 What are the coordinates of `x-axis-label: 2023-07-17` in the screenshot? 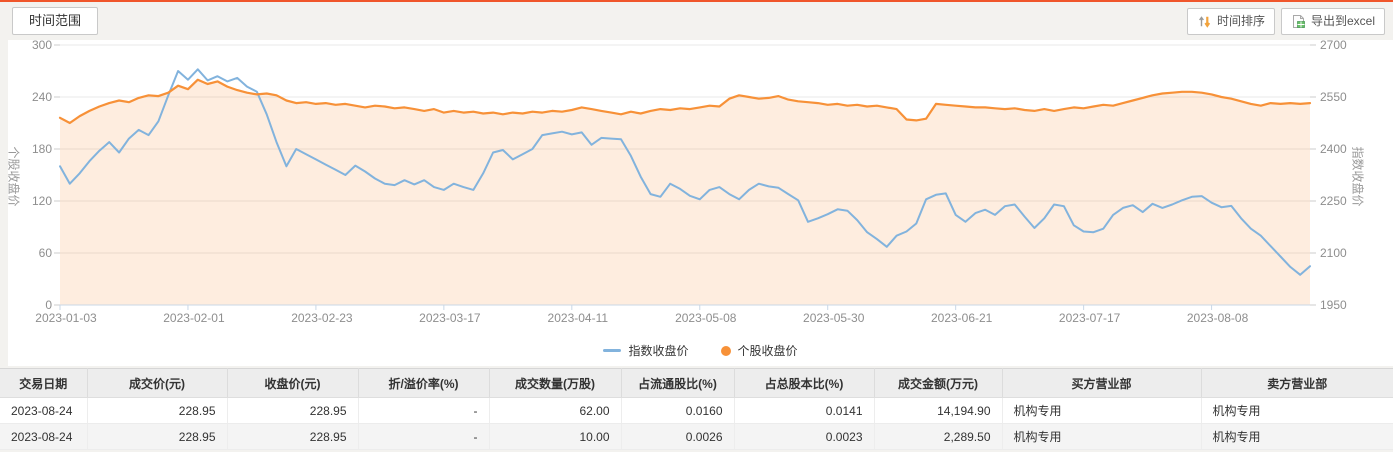 It's located at (1090, 318).